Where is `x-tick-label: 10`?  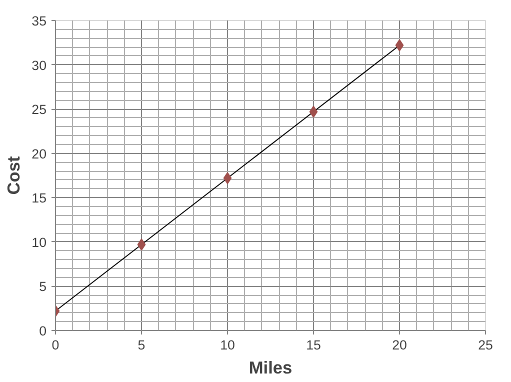
x-tick-label: 10 is located at coordinates (227, 345).